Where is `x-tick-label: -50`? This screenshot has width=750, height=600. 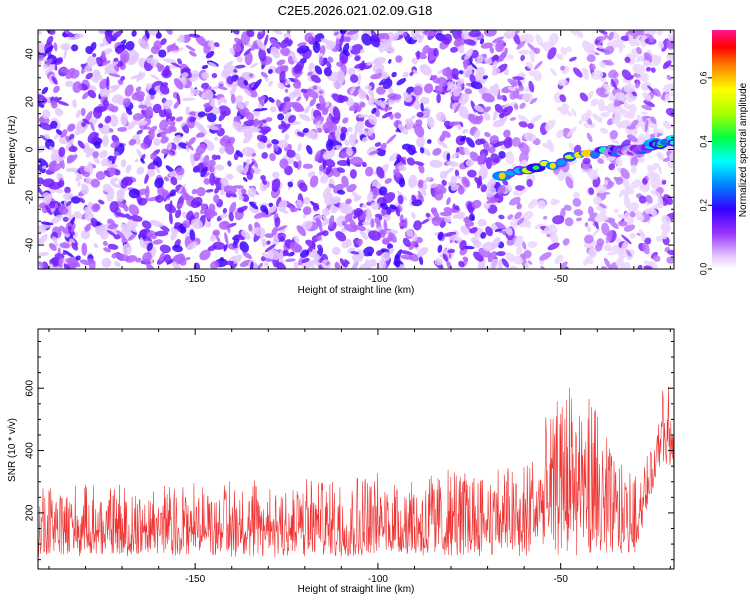
x-tick-label: -50 is located at coordinates (560, 279).